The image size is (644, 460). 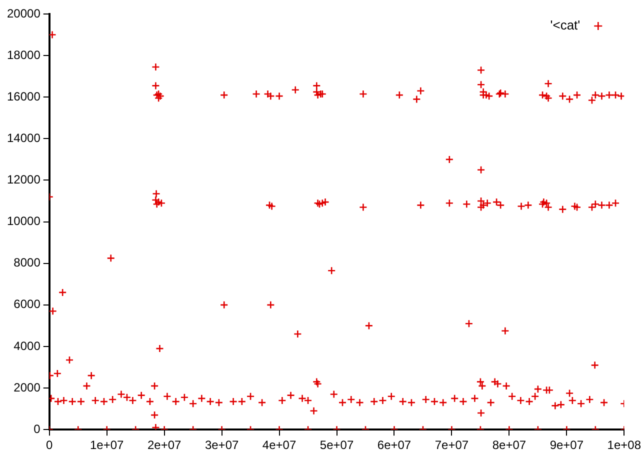 I want to click on y-tick-label: 14000, so click(x=23, y=137).